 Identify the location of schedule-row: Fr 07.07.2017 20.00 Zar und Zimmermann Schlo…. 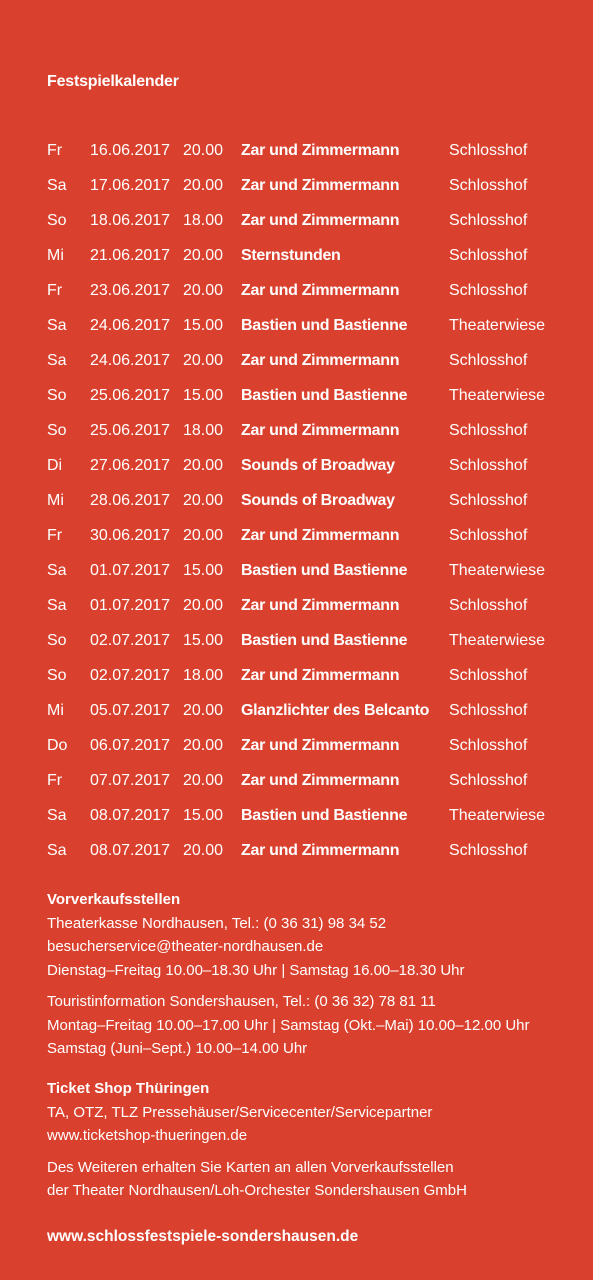
(312, 786).